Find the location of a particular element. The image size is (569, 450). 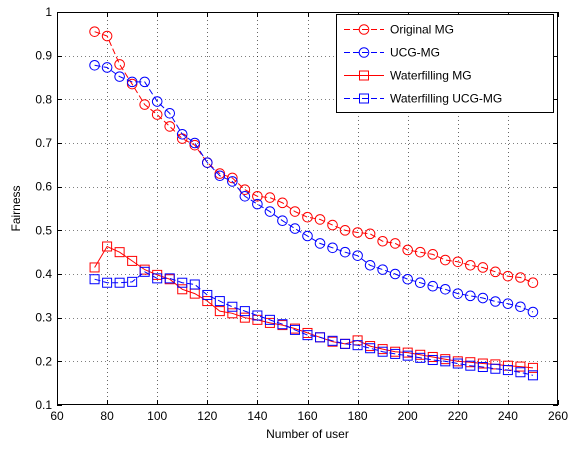

y-tick-label: 0.2 is located at coordinates (43, 361).